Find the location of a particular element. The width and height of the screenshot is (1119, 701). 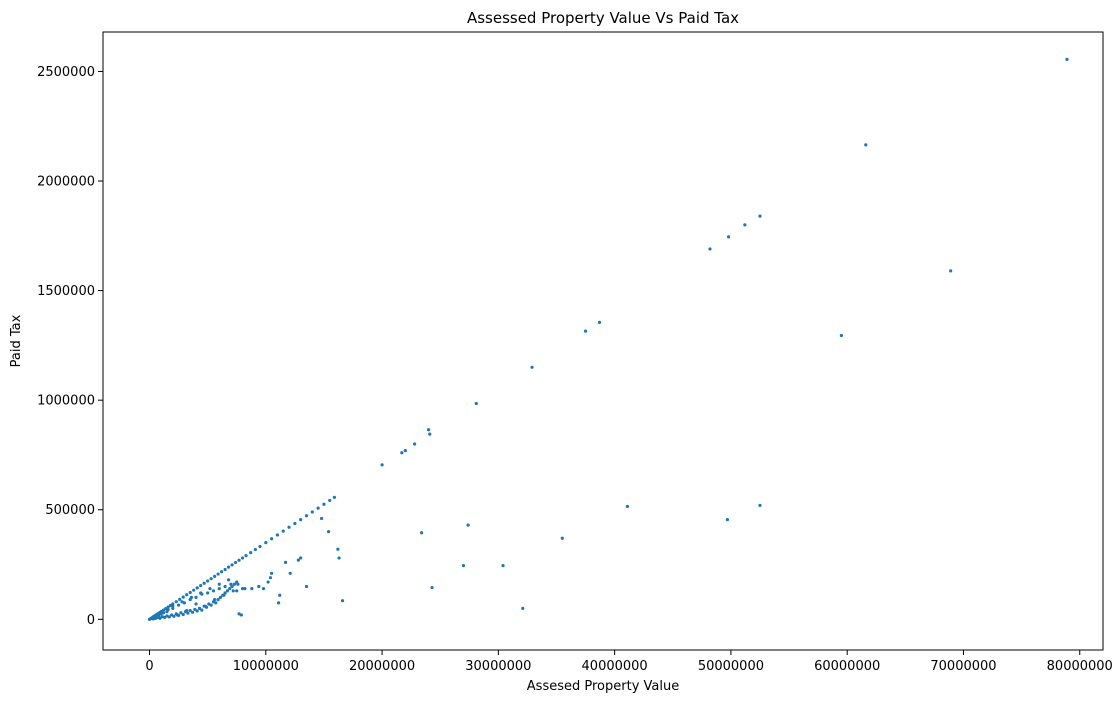

x-tick-label: 0 is located at coordinates (149, 666).